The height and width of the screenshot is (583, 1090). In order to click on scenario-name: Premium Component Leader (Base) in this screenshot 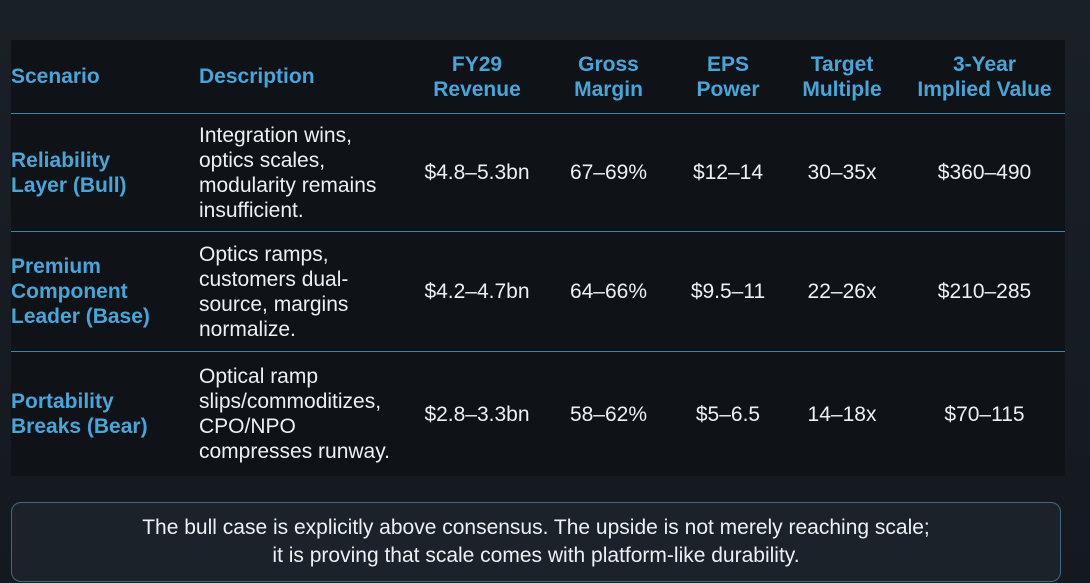, I will do `click(105, 291)`.